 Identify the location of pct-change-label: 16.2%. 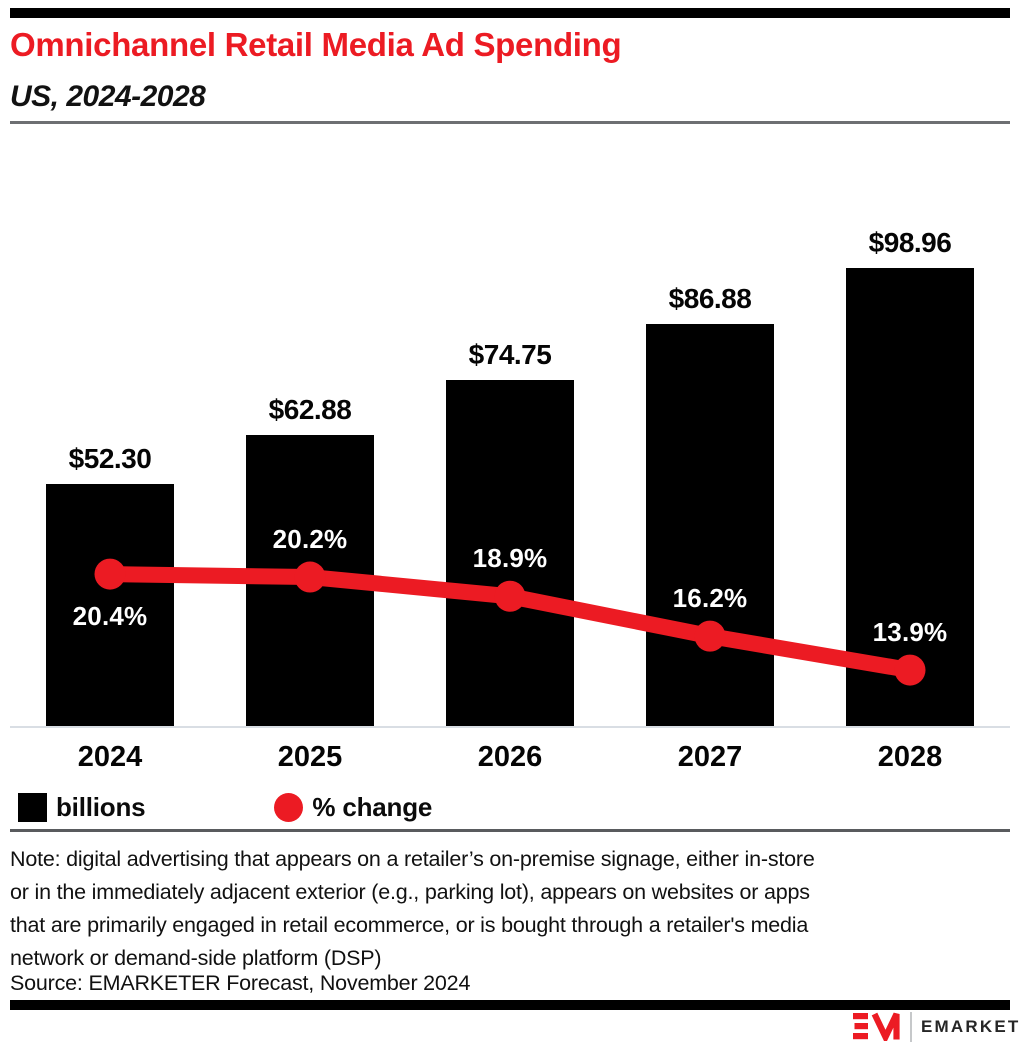
(710, 598).